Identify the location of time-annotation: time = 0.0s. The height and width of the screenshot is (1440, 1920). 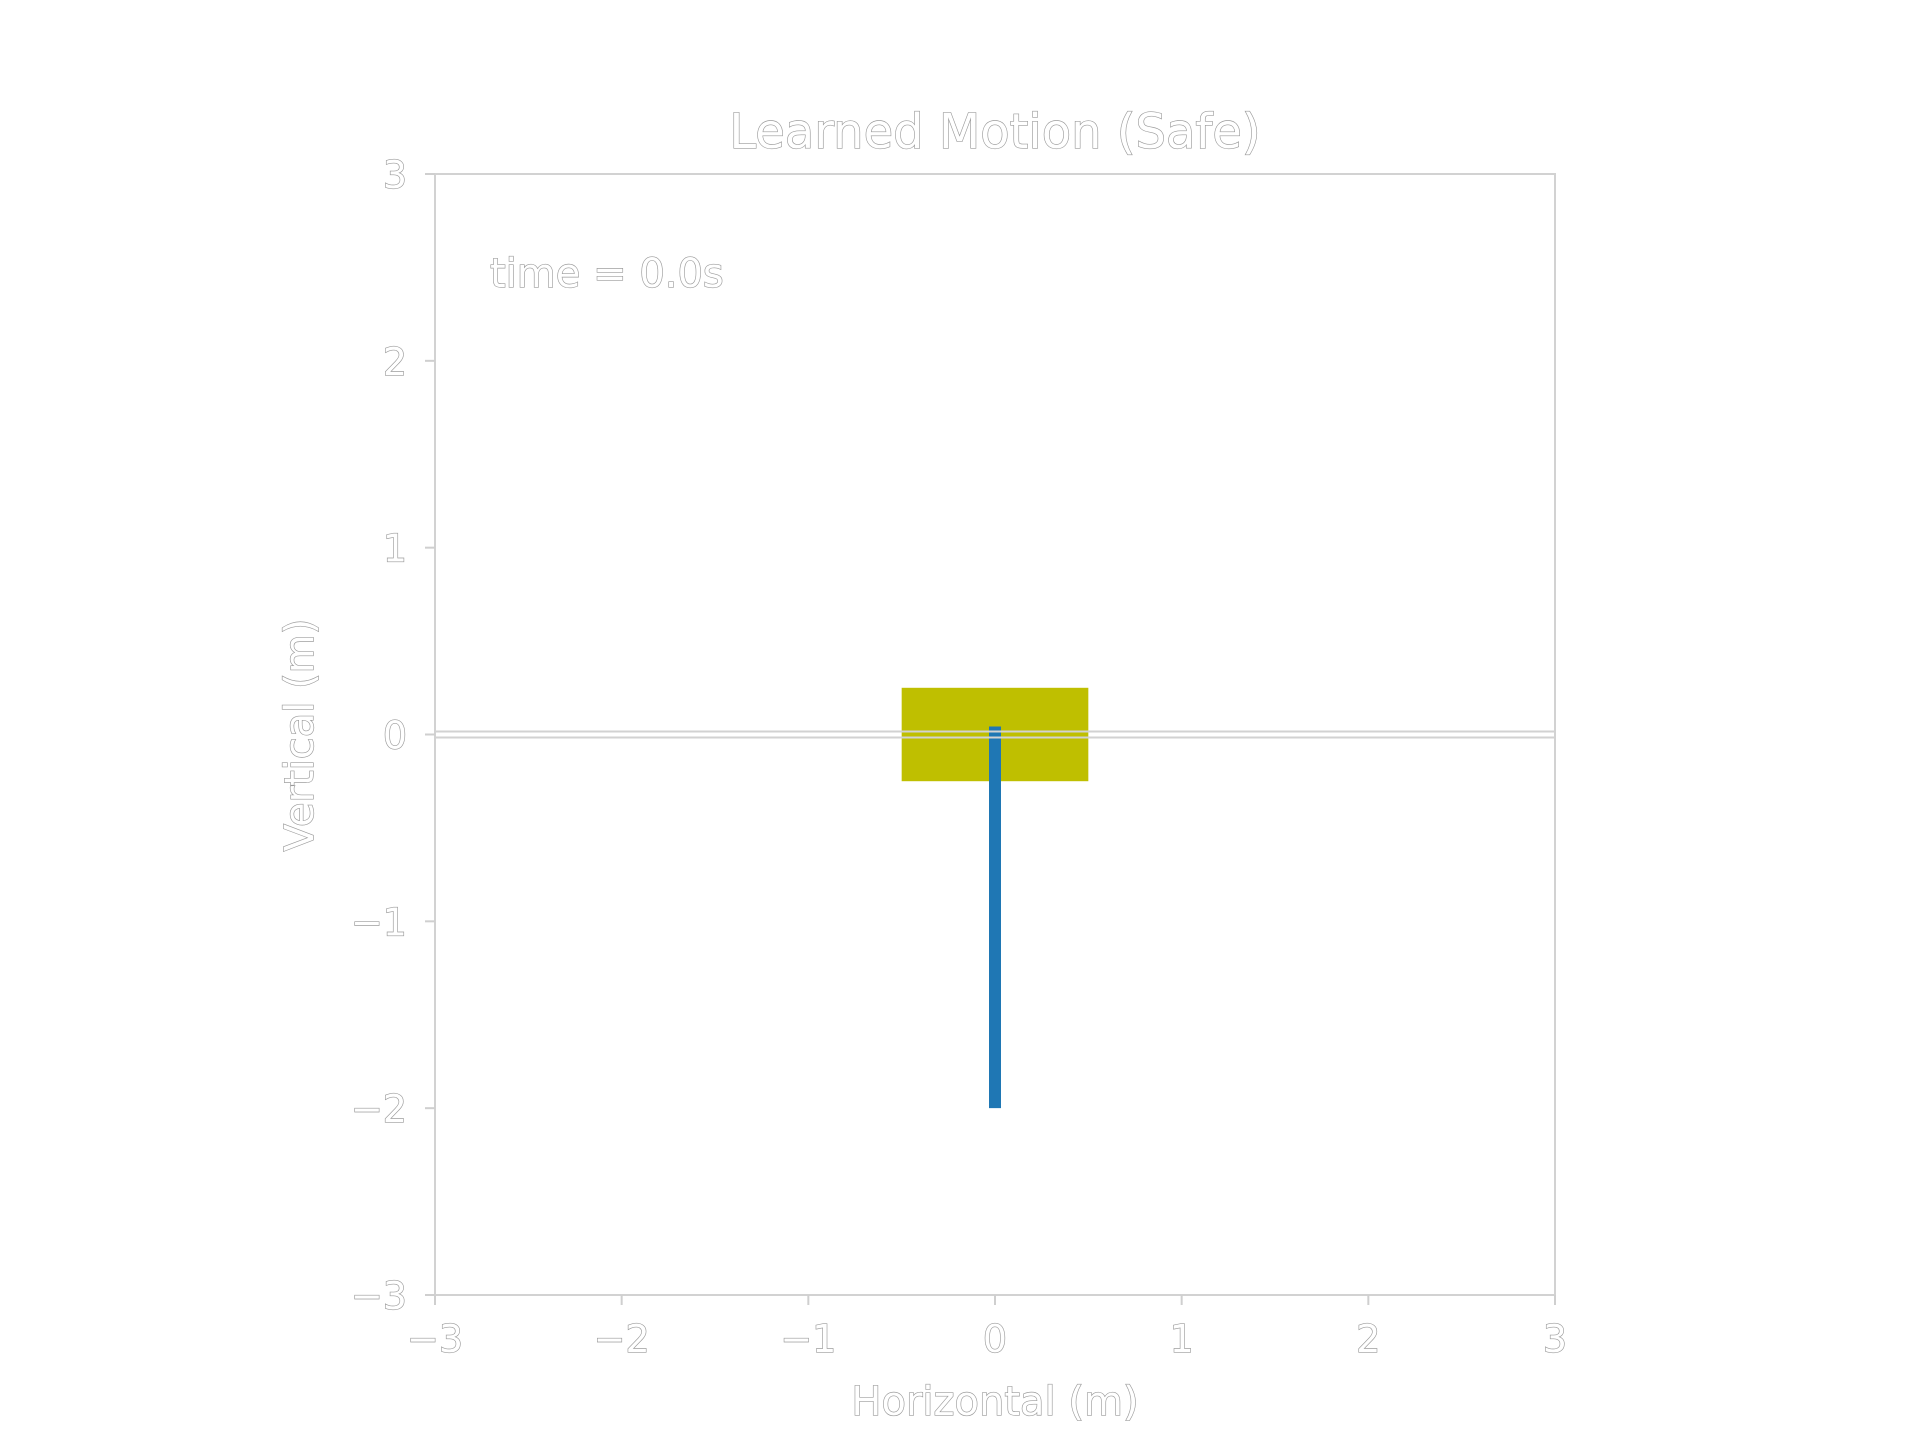
(607, 274).